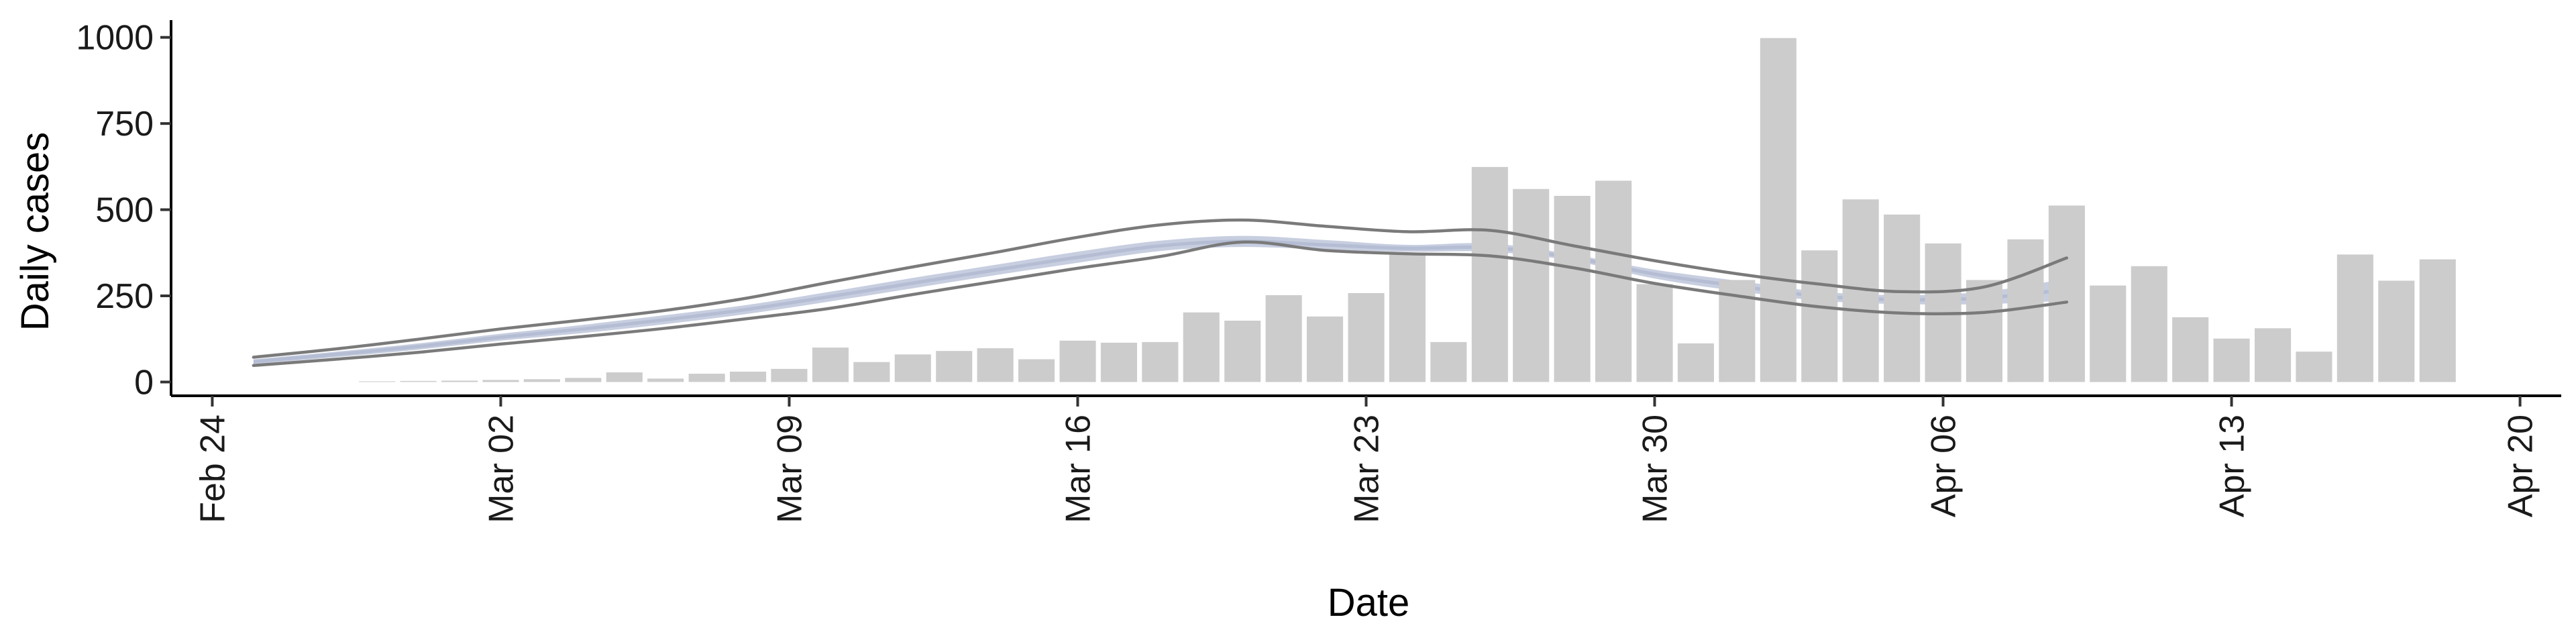 This screenshot has width=2576, height=644. I want to click on x-tick-label-2020-03-30: Mar 30, so click(1655, 469).